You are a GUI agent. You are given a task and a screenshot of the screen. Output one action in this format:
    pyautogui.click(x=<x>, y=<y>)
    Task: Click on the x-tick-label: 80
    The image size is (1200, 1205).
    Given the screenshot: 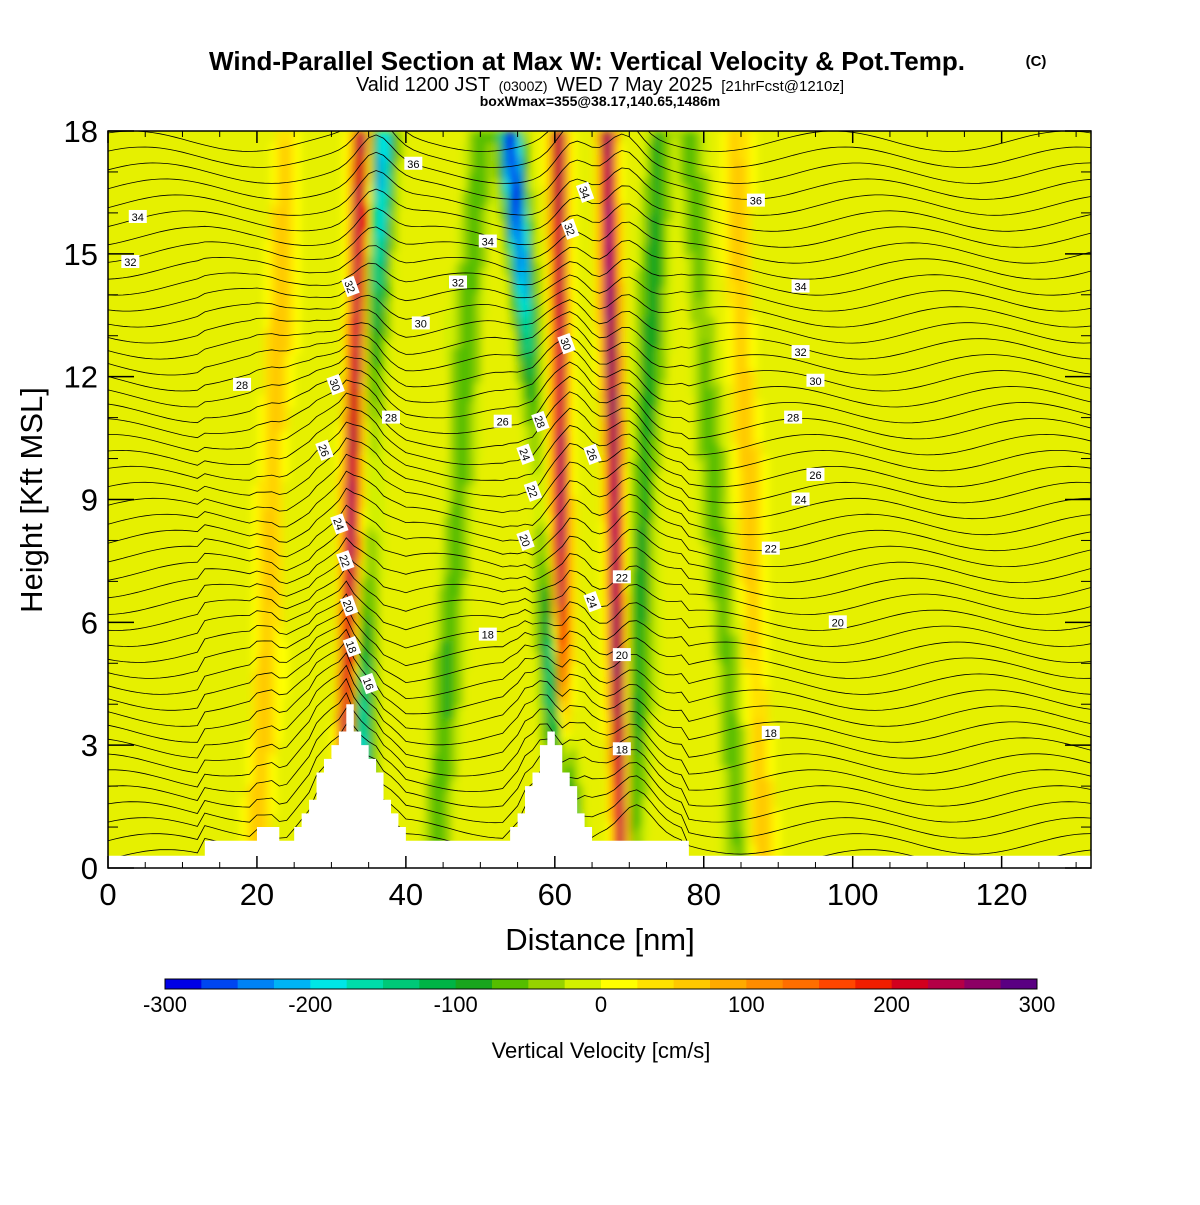 What is the action you would take?
    pyautogui.click(x=704, y=894)
    